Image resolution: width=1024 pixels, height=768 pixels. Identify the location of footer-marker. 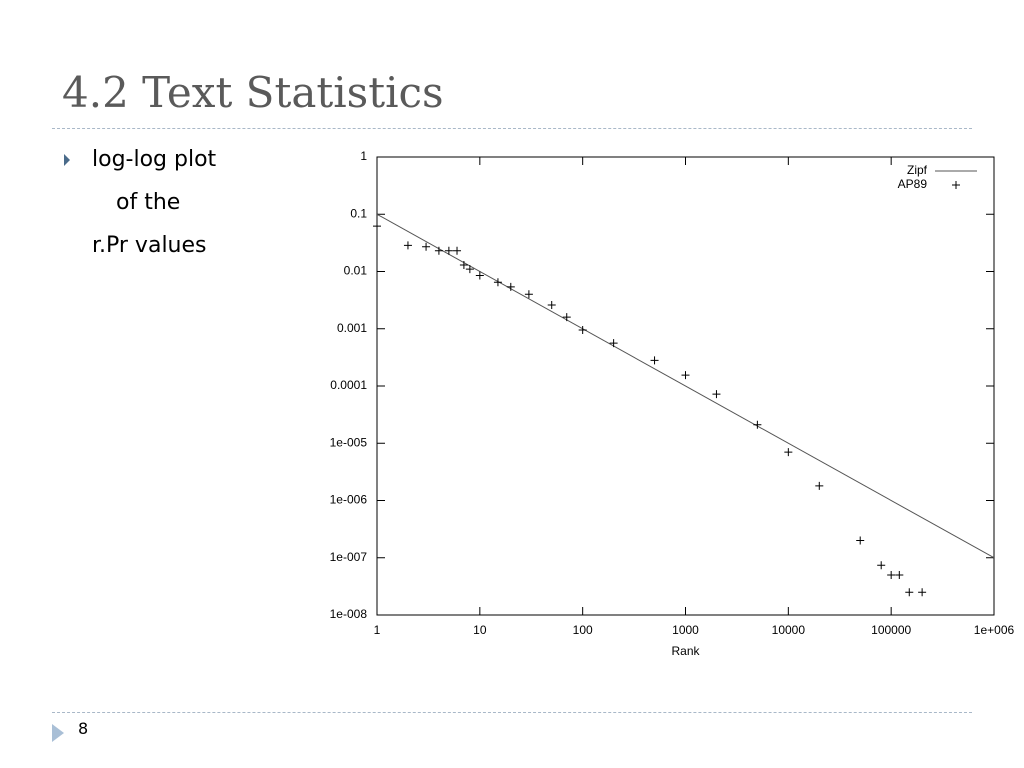
(58, 733).